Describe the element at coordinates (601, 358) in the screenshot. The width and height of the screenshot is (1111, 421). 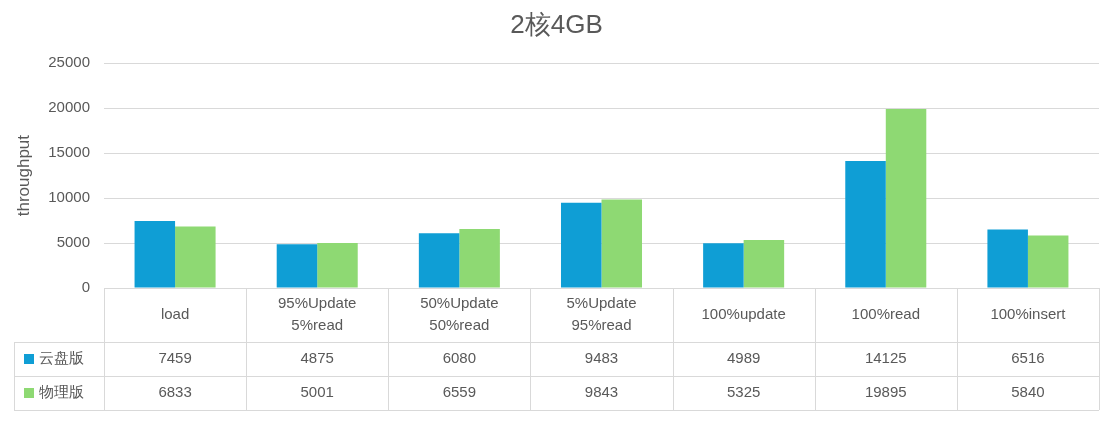
I see `data-label: 9483` at that location.